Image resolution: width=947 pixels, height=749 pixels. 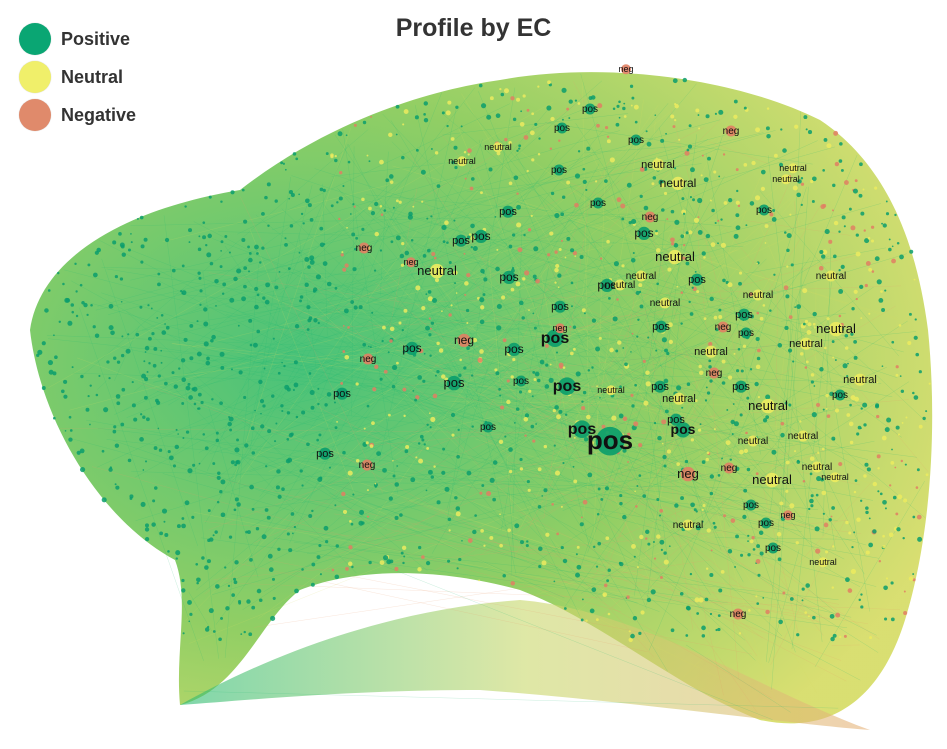 What do you see at coordinates (498, 147) in the screenshot?
I see `node-label: neutral` at bounding box center [498, 147].